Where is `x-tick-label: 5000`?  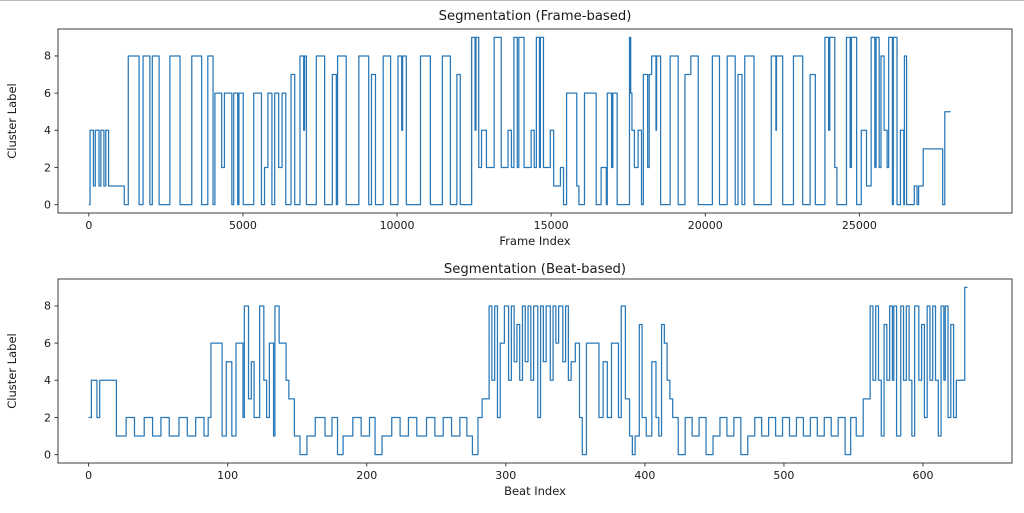
x-tick-label: 5000 is located at coordinates (243, 225).